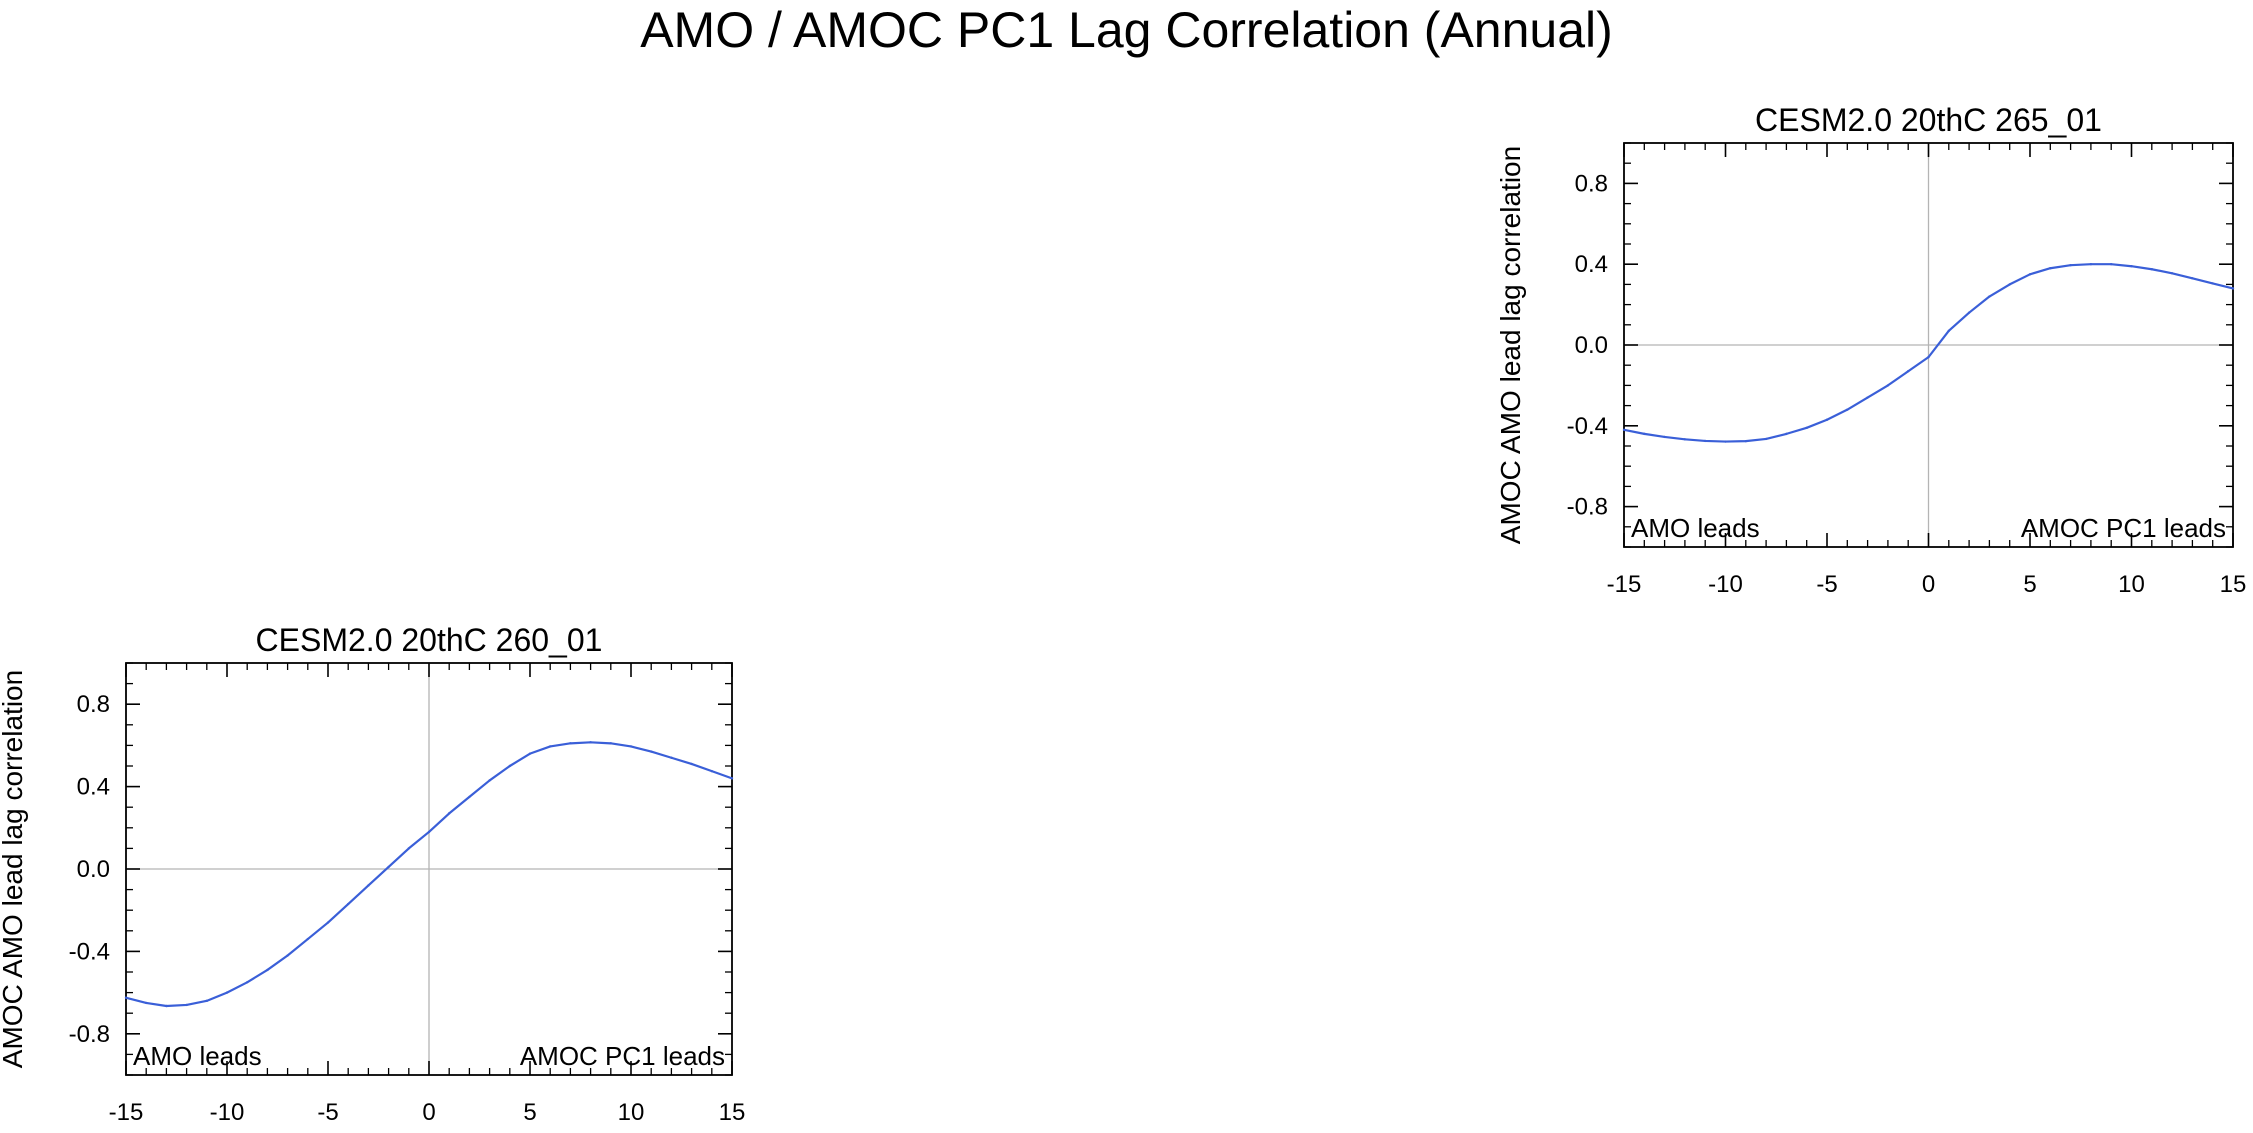 The height and width of the screenshot is (1133, 2253). Describe the element at coordinates (1928, 120) in the screenshot. I see `chart-title: CESM2.0 20thC 265_01` at that location.